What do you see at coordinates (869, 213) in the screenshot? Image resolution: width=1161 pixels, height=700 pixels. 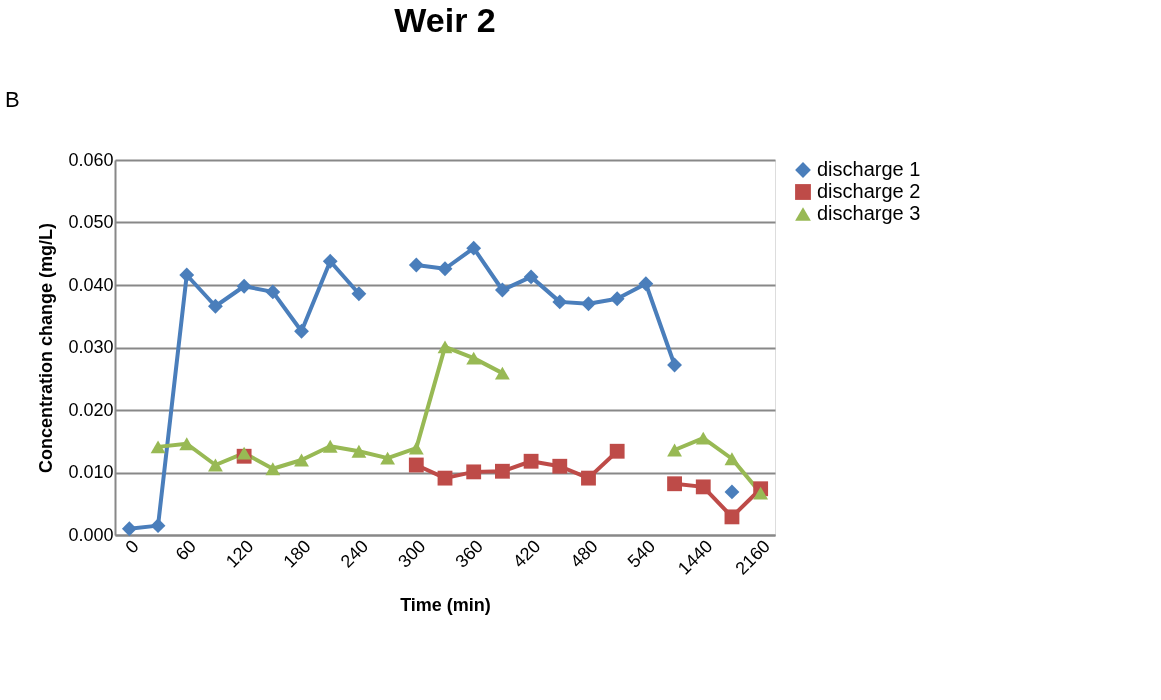 I see `legend-label: discharge 3` at bounding box center [869, 213].